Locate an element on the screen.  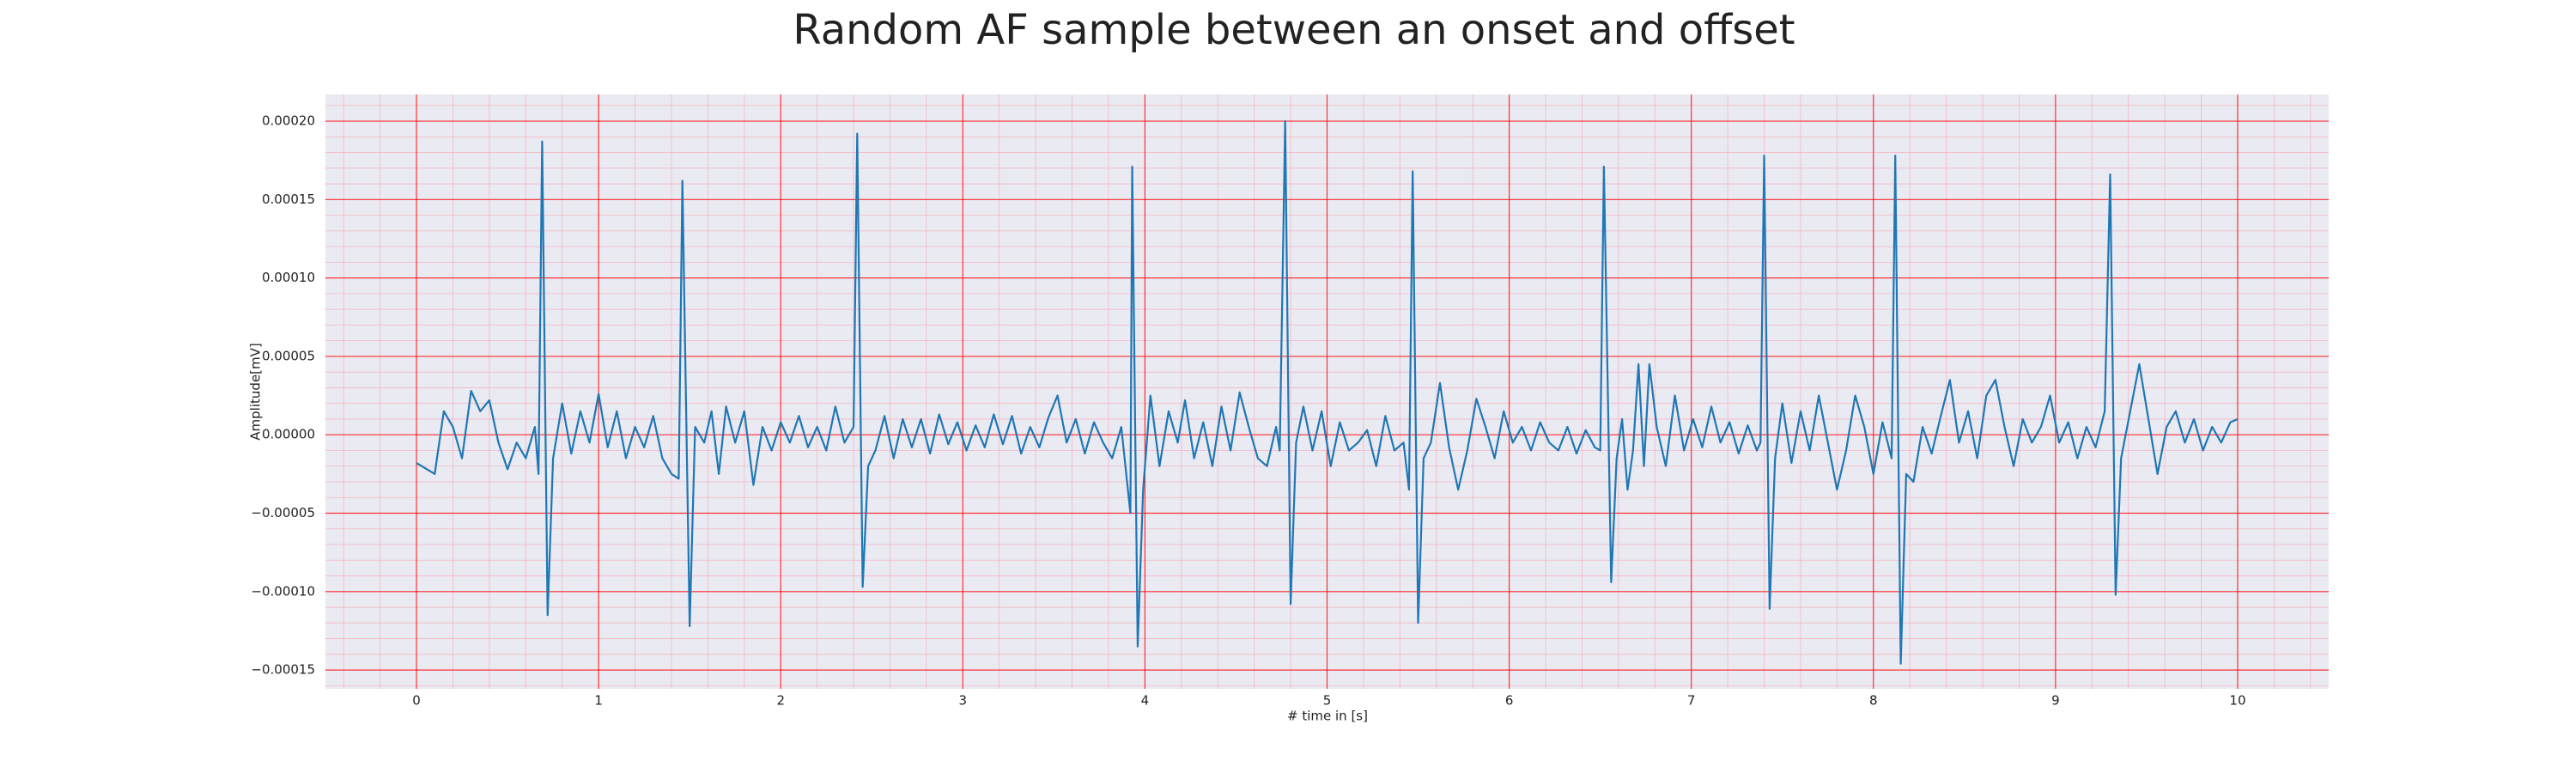
x-tick-label: 6 is located at coordinates (1510, 701).